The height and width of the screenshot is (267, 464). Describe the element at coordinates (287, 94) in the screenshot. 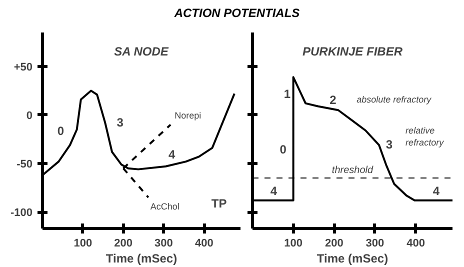

I see `annotation: 1` at that location.